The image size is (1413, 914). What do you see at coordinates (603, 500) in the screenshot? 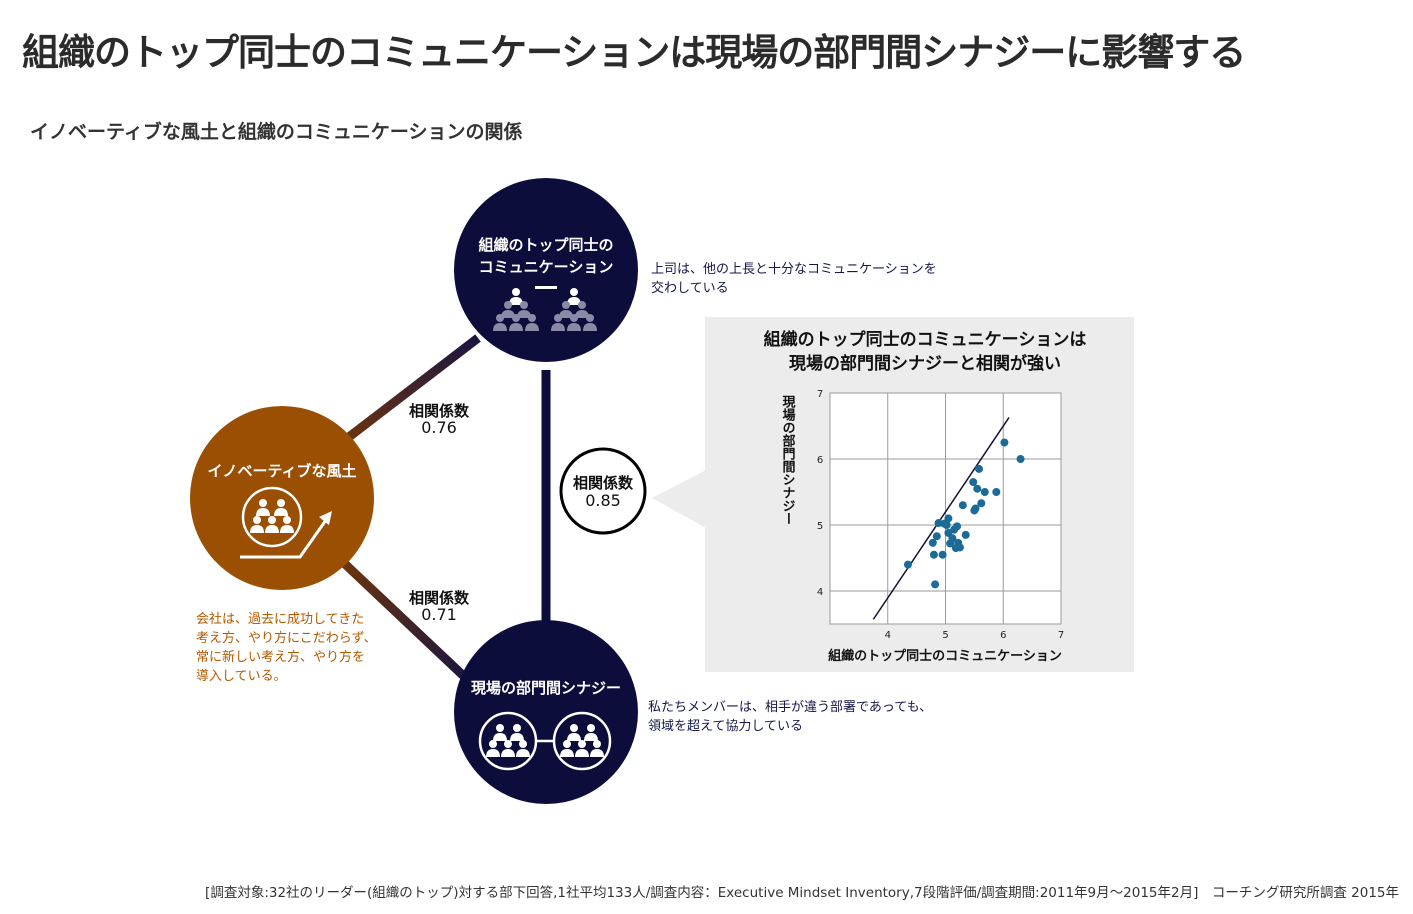
I see `corr-top-bottom-value: 0.85` at bounding box center [603, 500].